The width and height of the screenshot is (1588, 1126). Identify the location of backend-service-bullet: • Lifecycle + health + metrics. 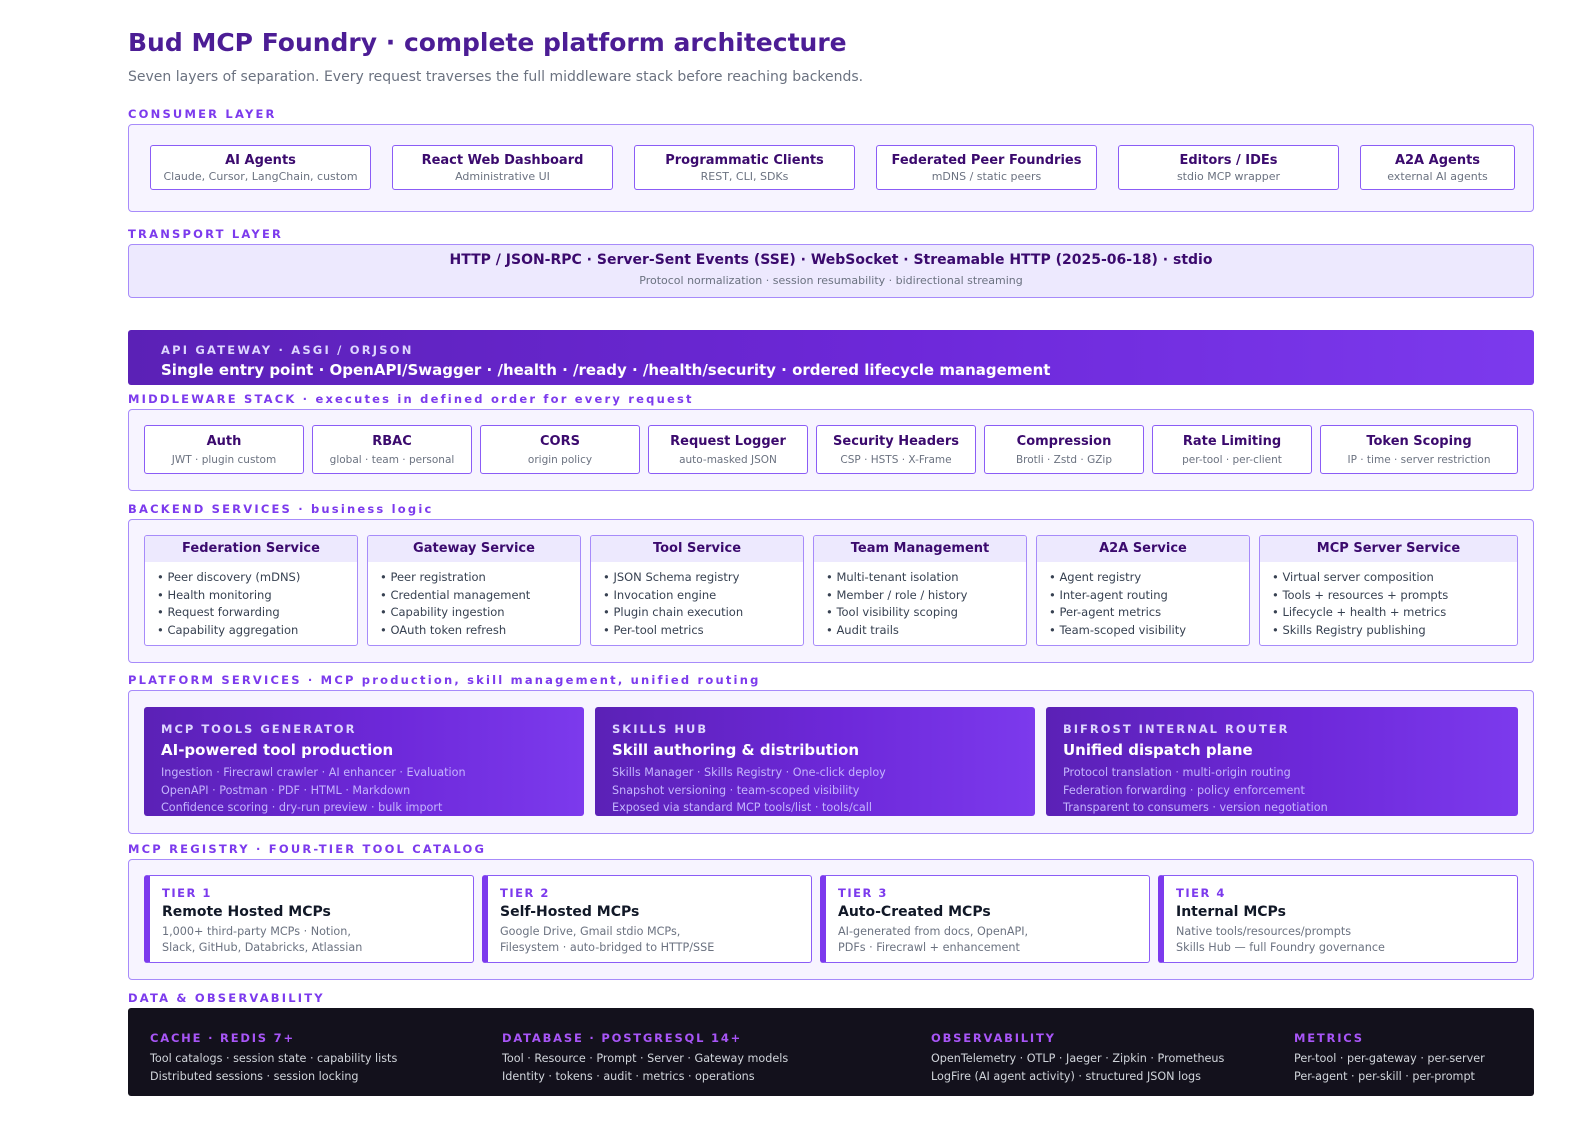
(1359, 612).